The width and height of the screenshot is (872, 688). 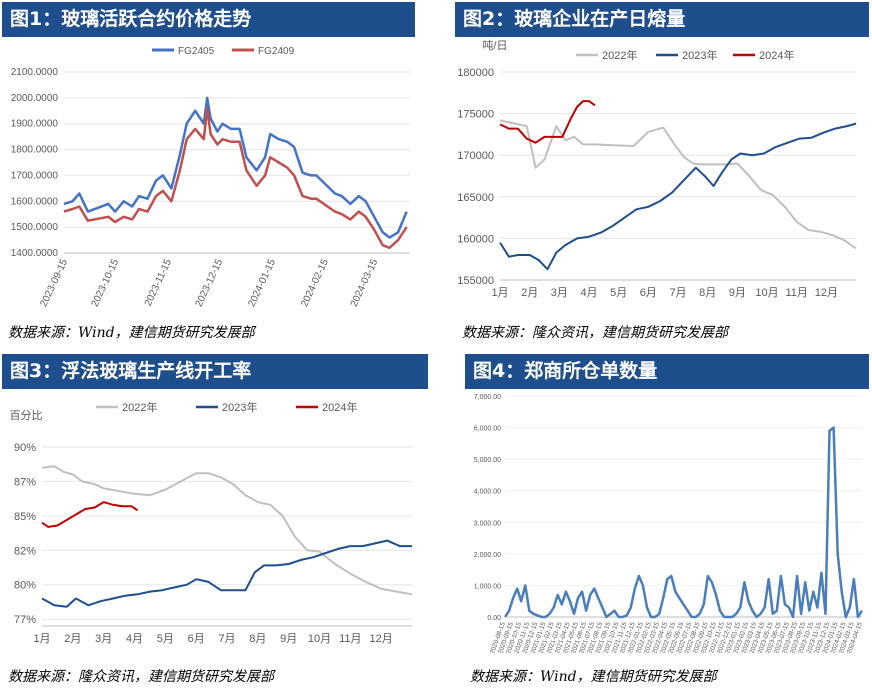 What do you see at coordinates (565, 371) in the screenshot?
I see `panel4-title: 图4：郑商所仓单数量` at bounding box center [565, 371].